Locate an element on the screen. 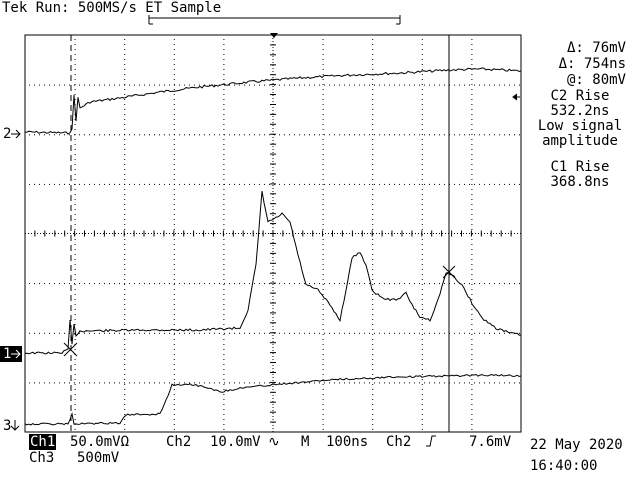 The height and width of the screenshot is (480, 640). ch2-waveform is located at coordinates (273, 101).